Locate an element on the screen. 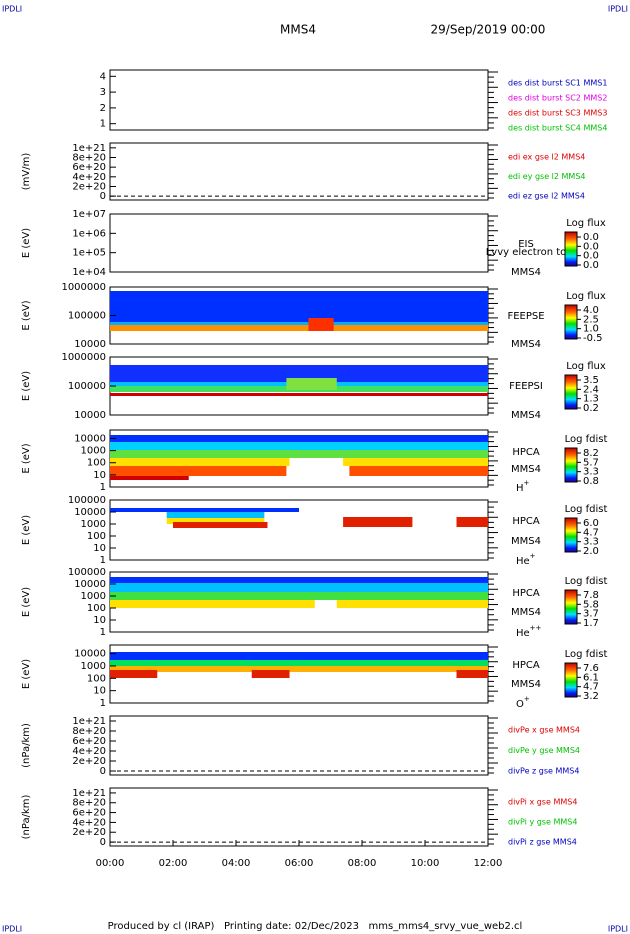 The height and width of the screenshot is (934, 630). y-tick-label: 10 is located at coordinates (99, 691).